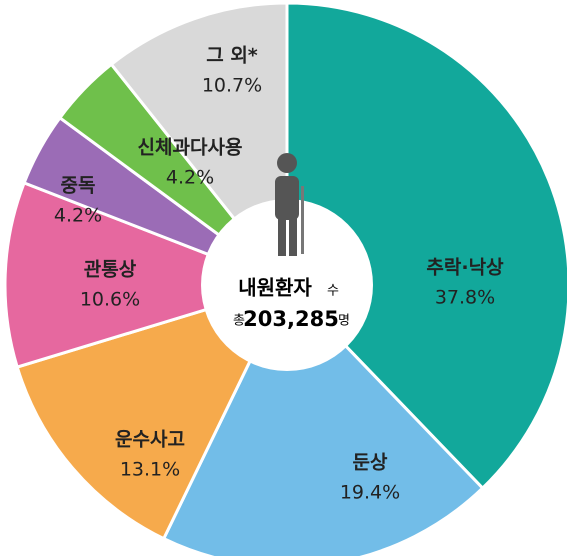 The height and width of the screenshot is (556, 567). Describe the element at coordinates (232, 86) in the screenshot. I see `value-label: 10.7%` at that location.